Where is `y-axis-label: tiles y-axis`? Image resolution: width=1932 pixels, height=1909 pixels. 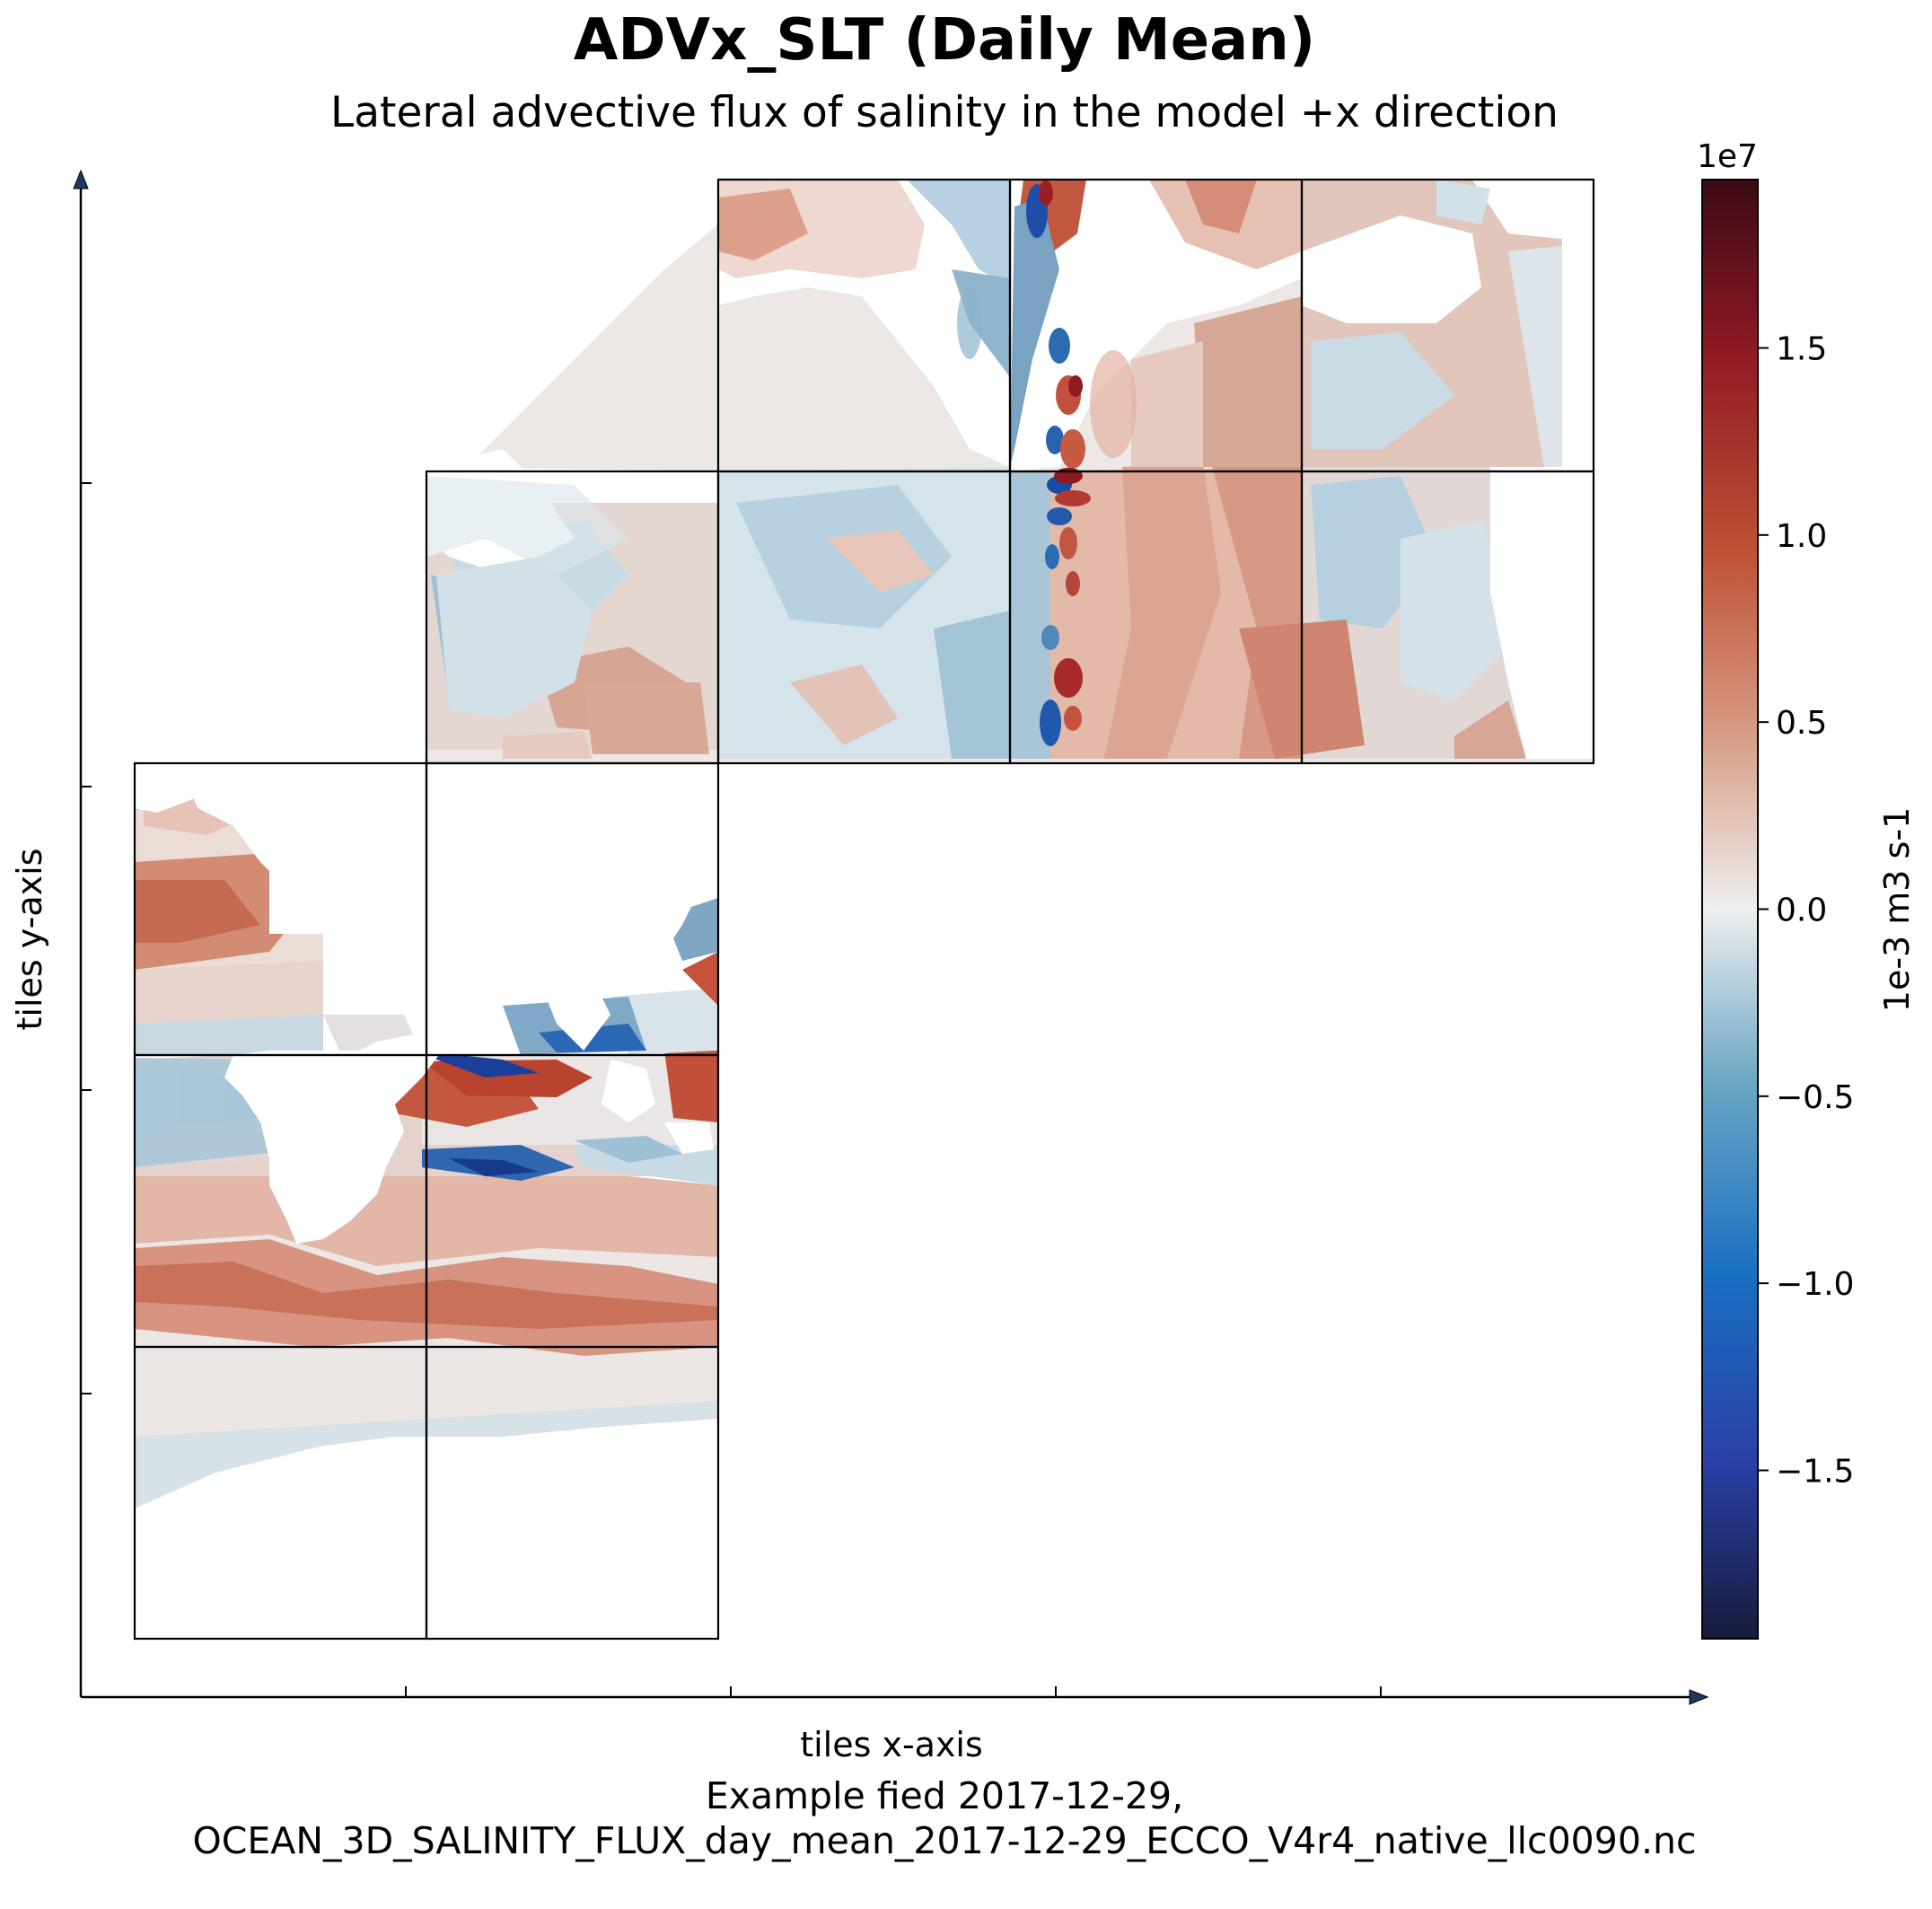
y-axis-label: tiles y-axis is located at coordinates (29, 940).